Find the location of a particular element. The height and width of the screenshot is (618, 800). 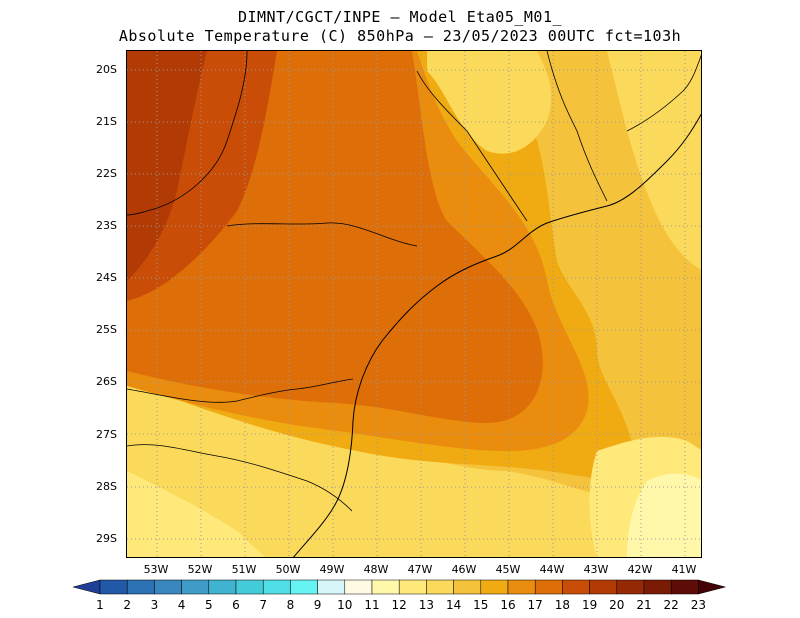

colorbar-arrow-high is located at coordinates (712, 587).